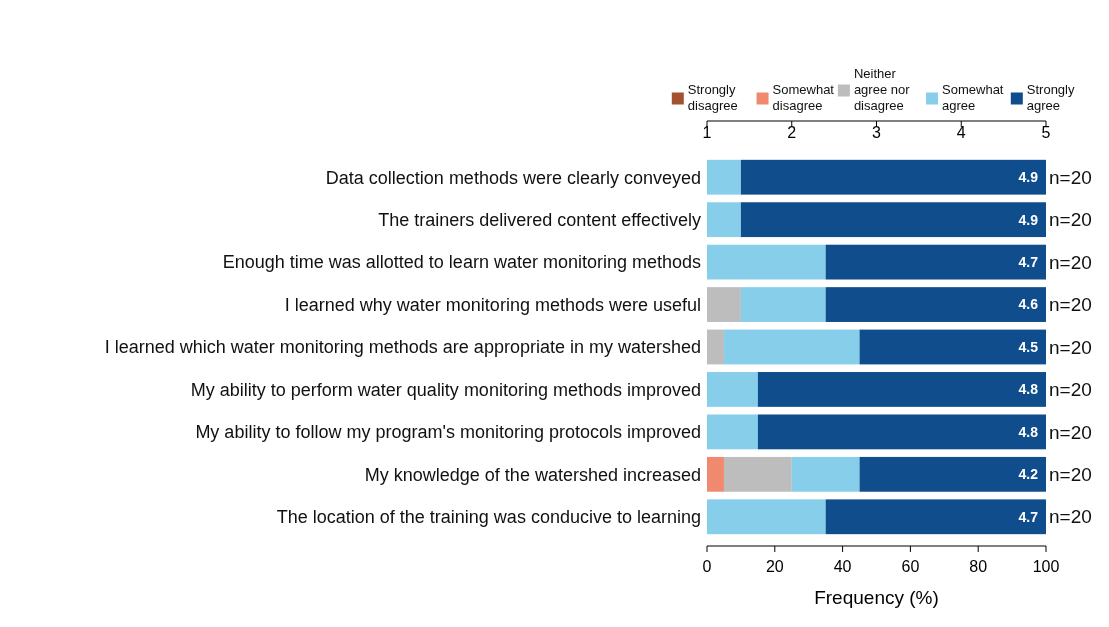  Describe the element at coordinates (448, 432) in the screenshot. I see `y-tick-label: My ability to follow my program's monitoring protocols improved` at that location.